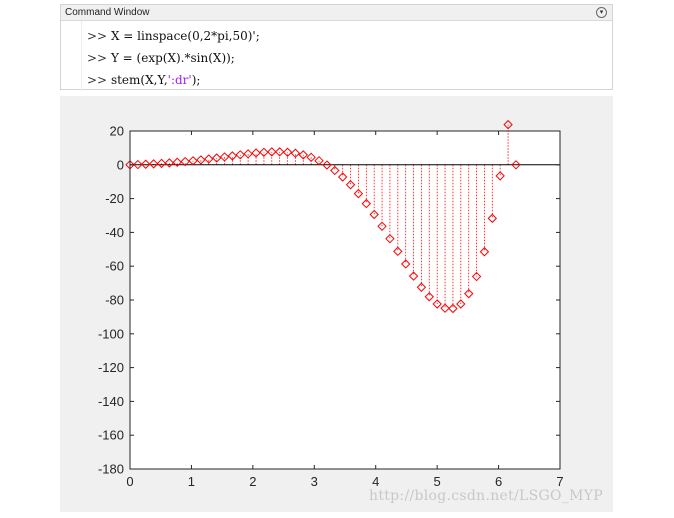 Image resolution: width=674 pixels, height=518 pixels. Describe the element at coordinates (114, 198) in the screenshot. I see `y-tick-label: -20` at that location.